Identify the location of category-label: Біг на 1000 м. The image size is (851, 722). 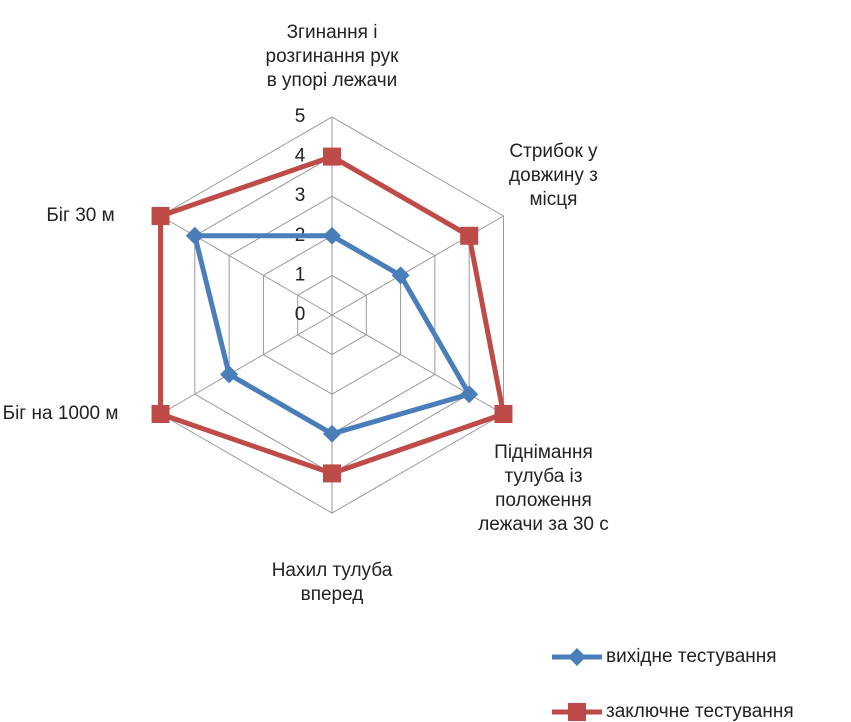
(61, 413).